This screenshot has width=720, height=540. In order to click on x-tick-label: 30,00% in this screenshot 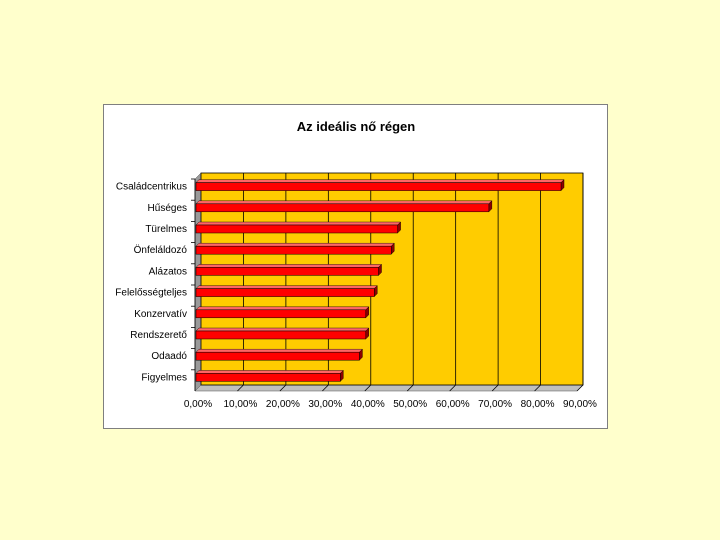, I will do `click(325, 404)`.